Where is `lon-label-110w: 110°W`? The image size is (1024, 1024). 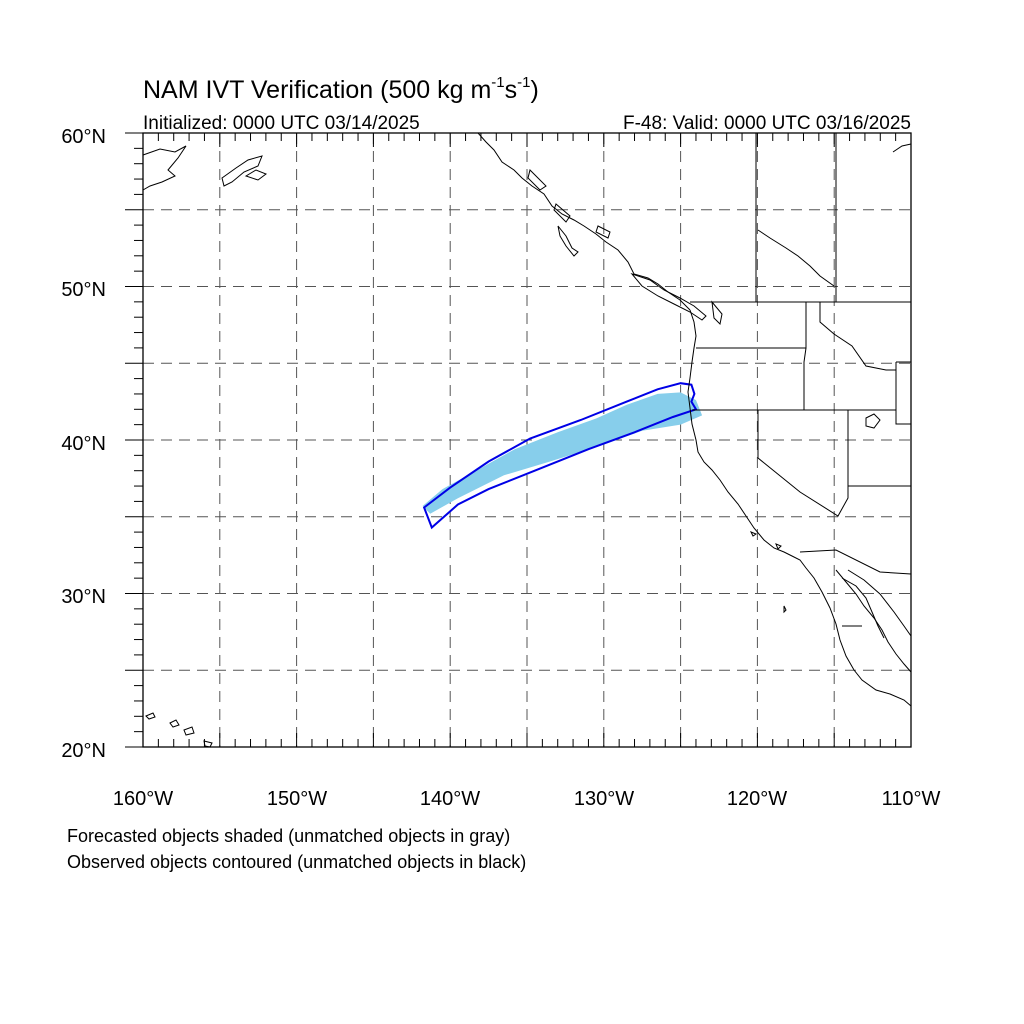
lon-label-110w: 110°W is located at coordinates (911, 799).